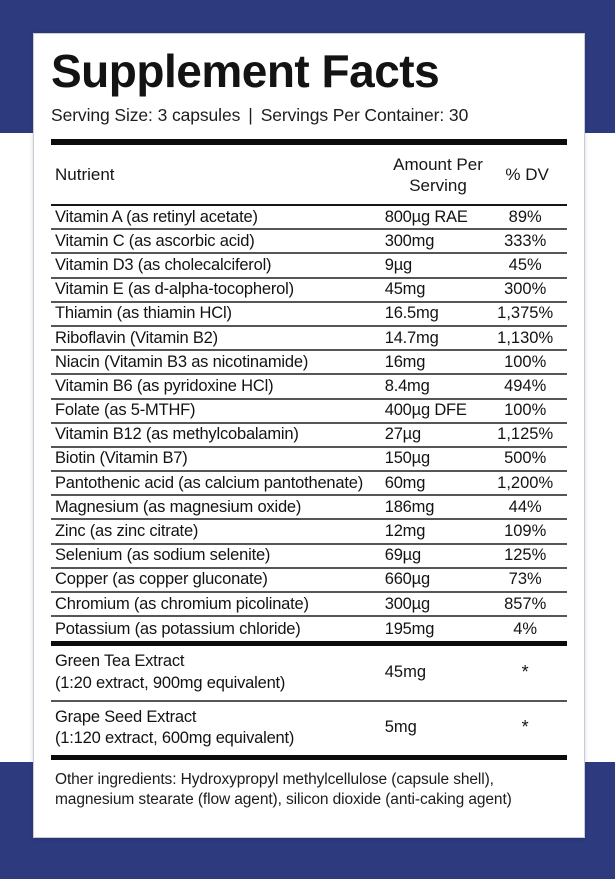  I want to click on nutrient-name: Zinc (as zinc citrate), so click(127, 531).